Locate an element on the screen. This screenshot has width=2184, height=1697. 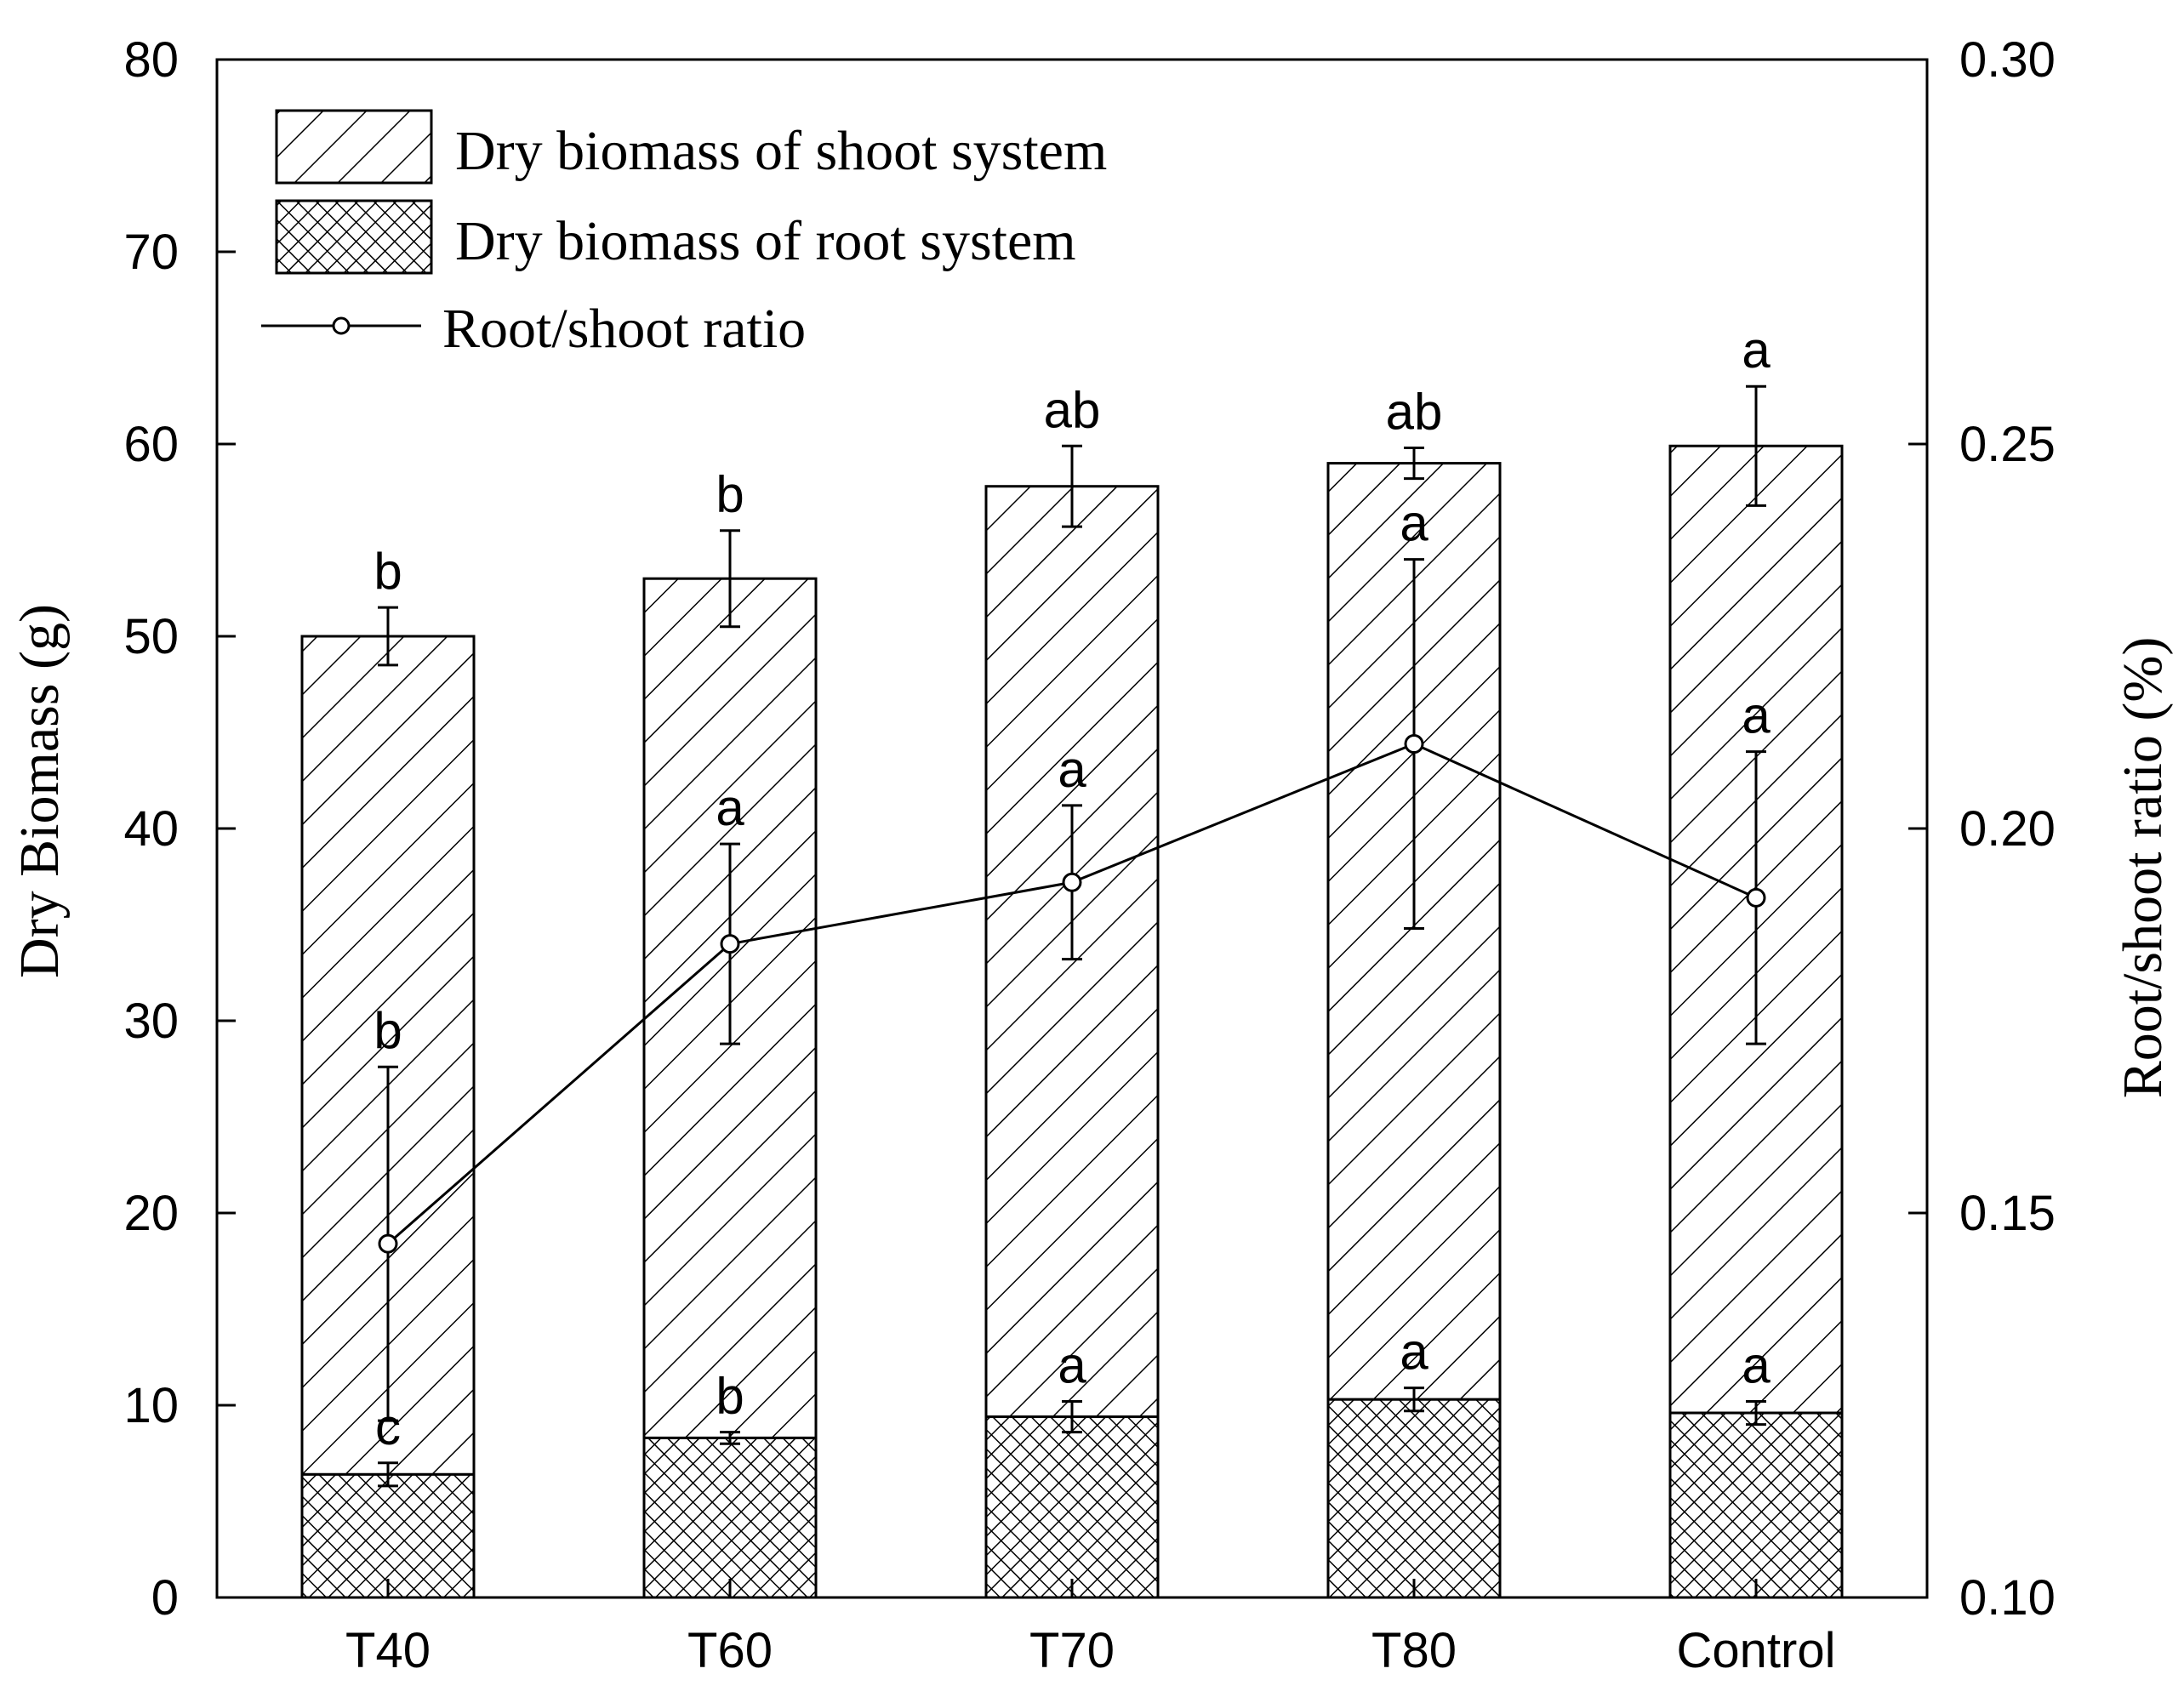
y-right-tick-label-0.15: 0.15 is located at coordinates (2008, 1213).